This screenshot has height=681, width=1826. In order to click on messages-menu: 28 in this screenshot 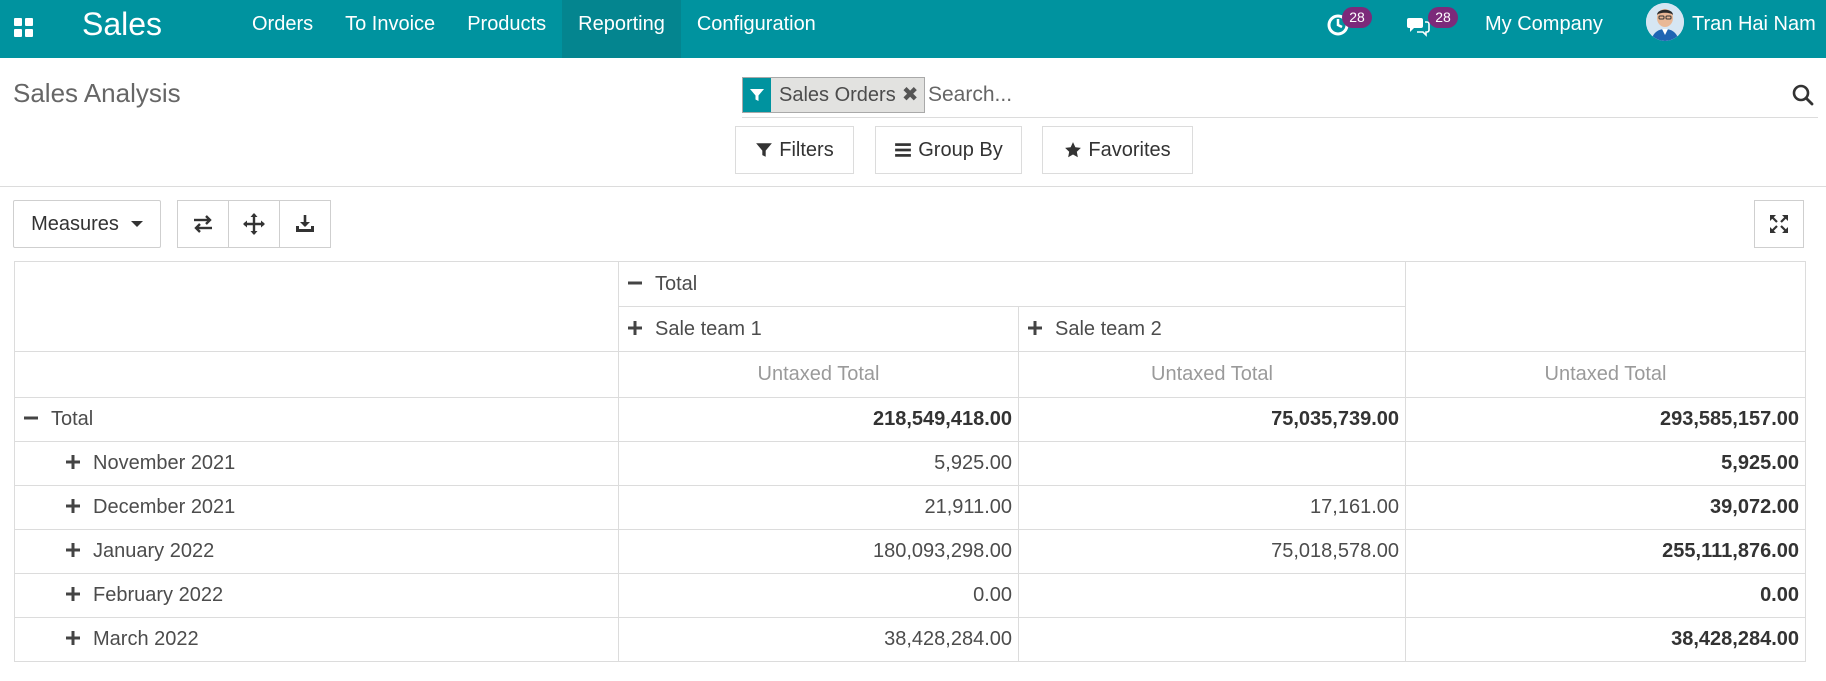, I will do `click(1434, 29)`.